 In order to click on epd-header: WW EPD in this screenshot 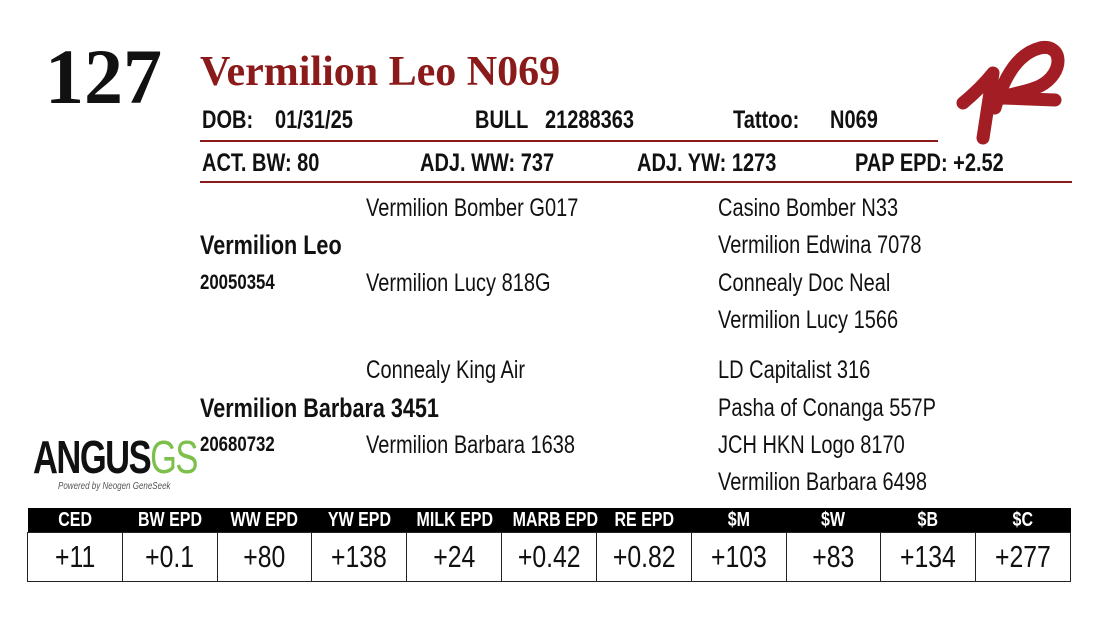, I will do `click(264, 520)`.